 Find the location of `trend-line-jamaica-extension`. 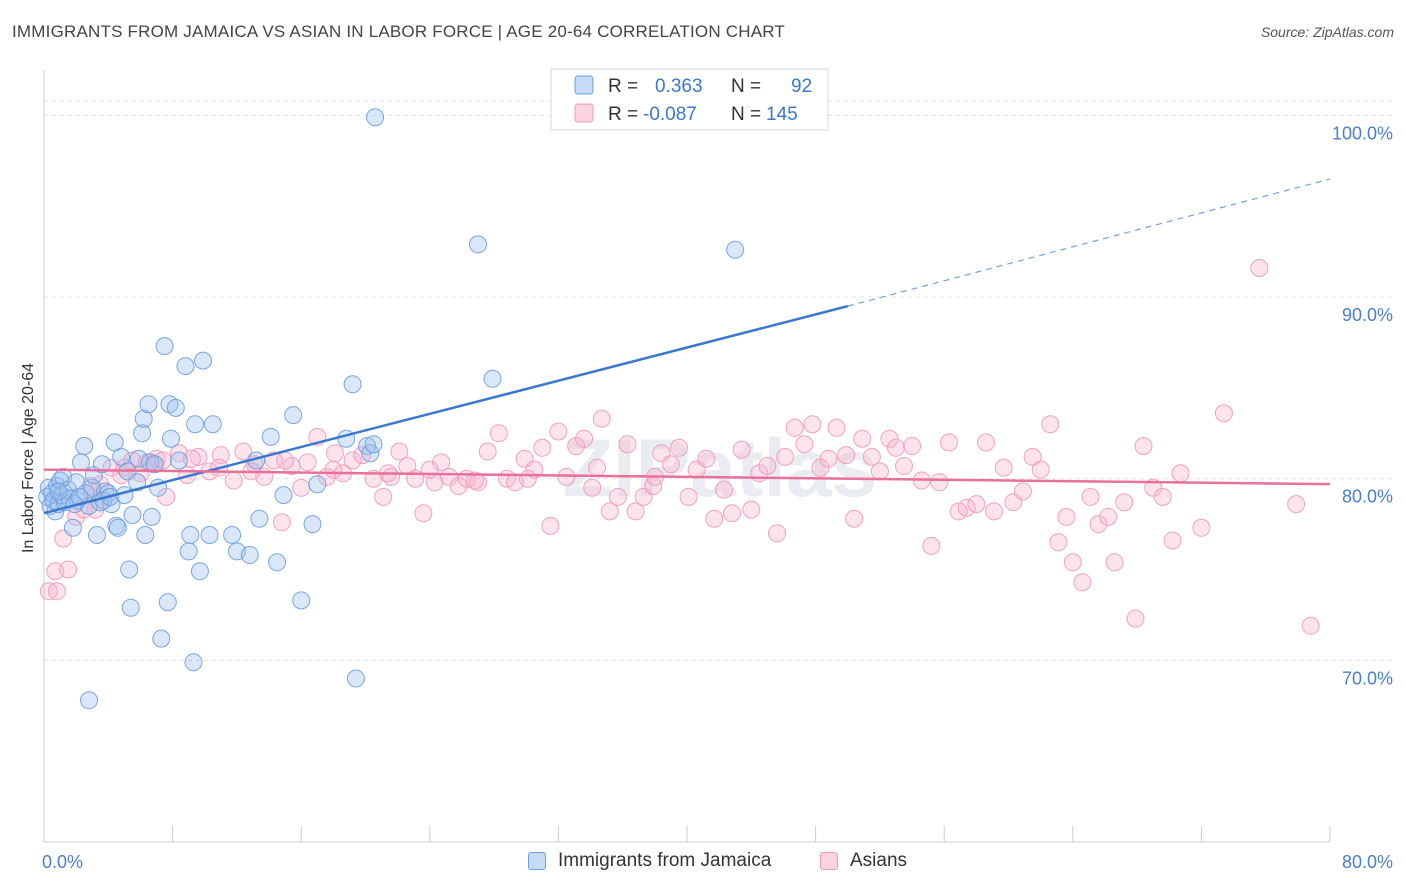

trend-line-jamaica-extension is located at coordinates (1089, 242).